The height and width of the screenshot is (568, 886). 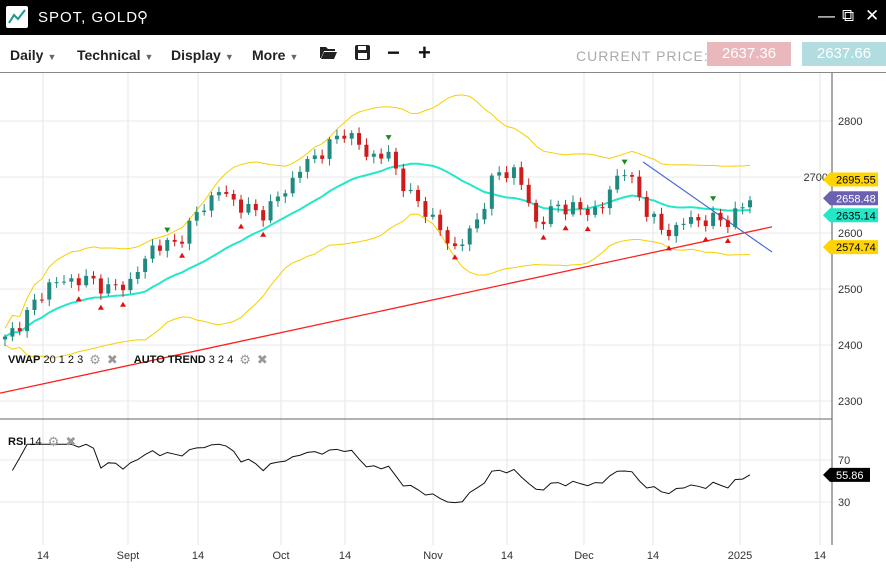 What do you see at coordinates (844, 54) in the screenshot?
I see `ask-price: 2637.66` at bounding box center [844, 54].